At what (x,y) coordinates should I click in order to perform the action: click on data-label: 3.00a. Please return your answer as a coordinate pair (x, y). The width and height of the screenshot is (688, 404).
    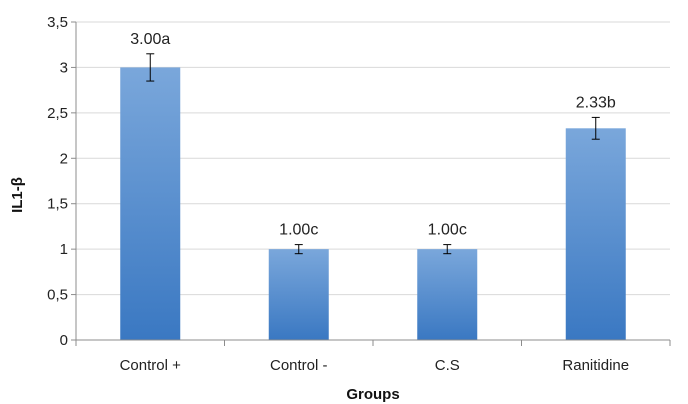
    Looking at the image, I should click on (150, 39).